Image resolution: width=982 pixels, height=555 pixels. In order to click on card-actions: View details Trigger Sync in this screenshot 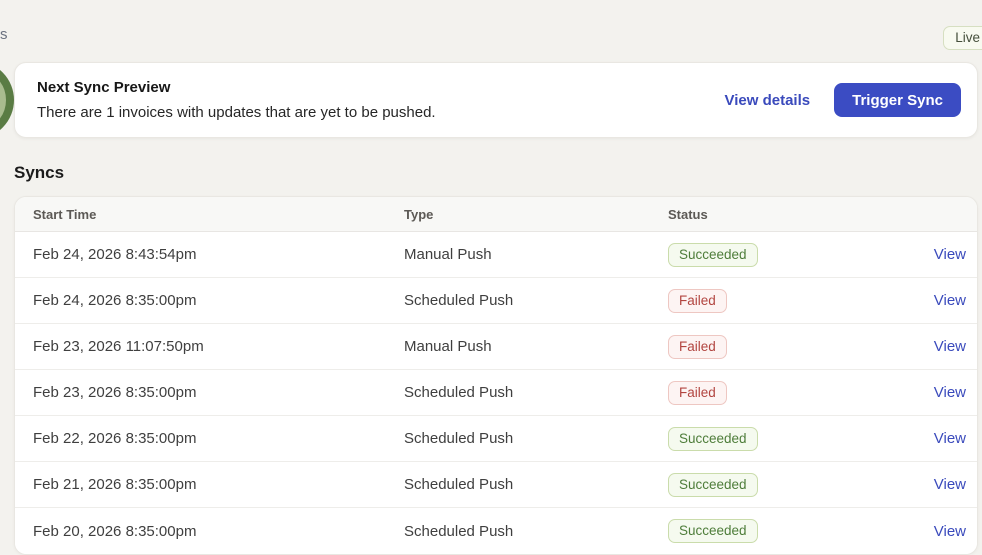, I will do `click(843, 100)`.